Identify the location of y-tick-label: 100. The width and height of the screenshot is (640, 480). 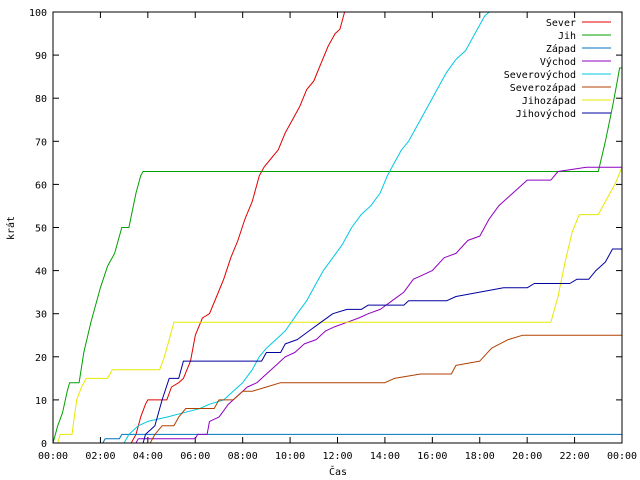
(38, 13).